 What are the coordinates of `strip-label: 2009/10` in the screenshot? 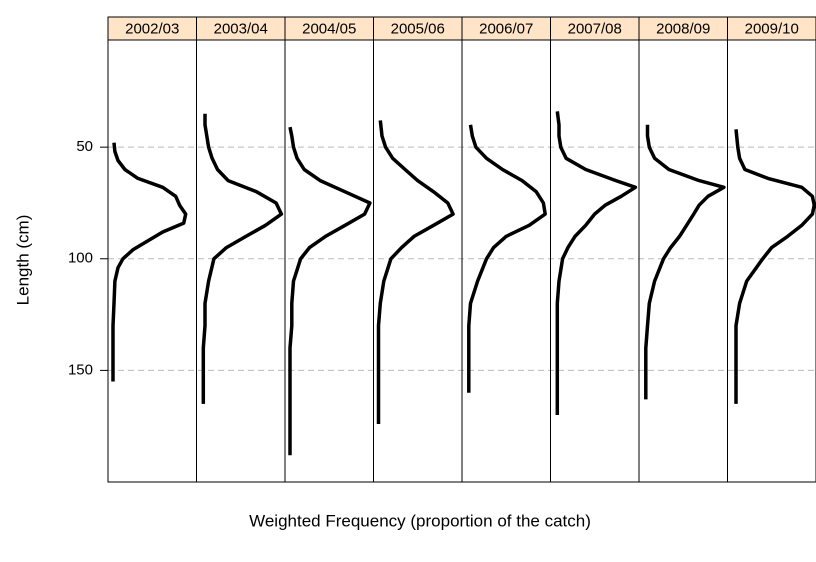 It's located at (772, 28).